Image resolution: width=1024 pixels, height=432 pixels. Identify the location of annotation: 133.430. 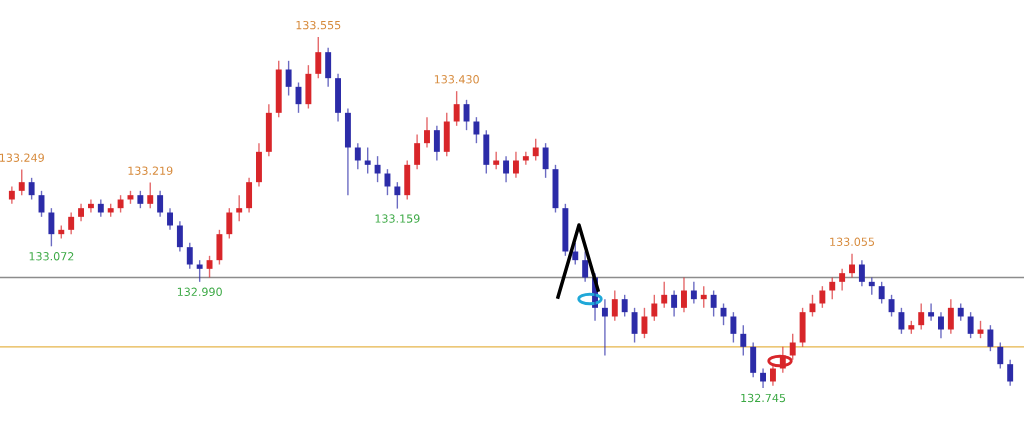
(456, 79).